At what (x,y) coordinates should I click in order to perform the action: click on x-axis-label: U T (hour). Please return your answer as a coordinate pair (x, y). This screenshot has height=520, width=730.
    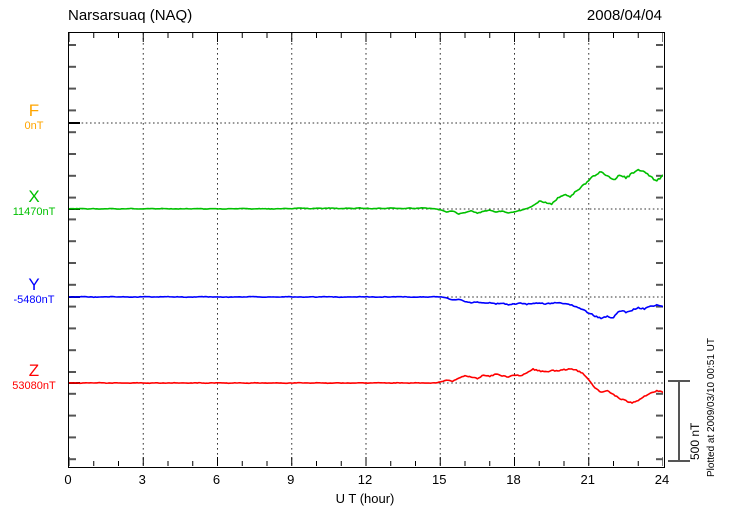
    Looking at the image, I should click on (365, 498).